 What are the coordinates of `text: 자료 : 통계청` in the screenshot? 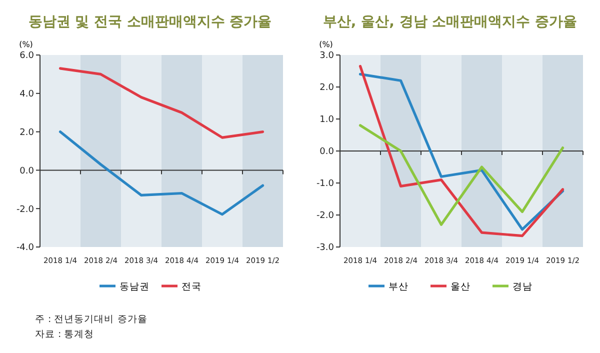 It's located at (64, 334).